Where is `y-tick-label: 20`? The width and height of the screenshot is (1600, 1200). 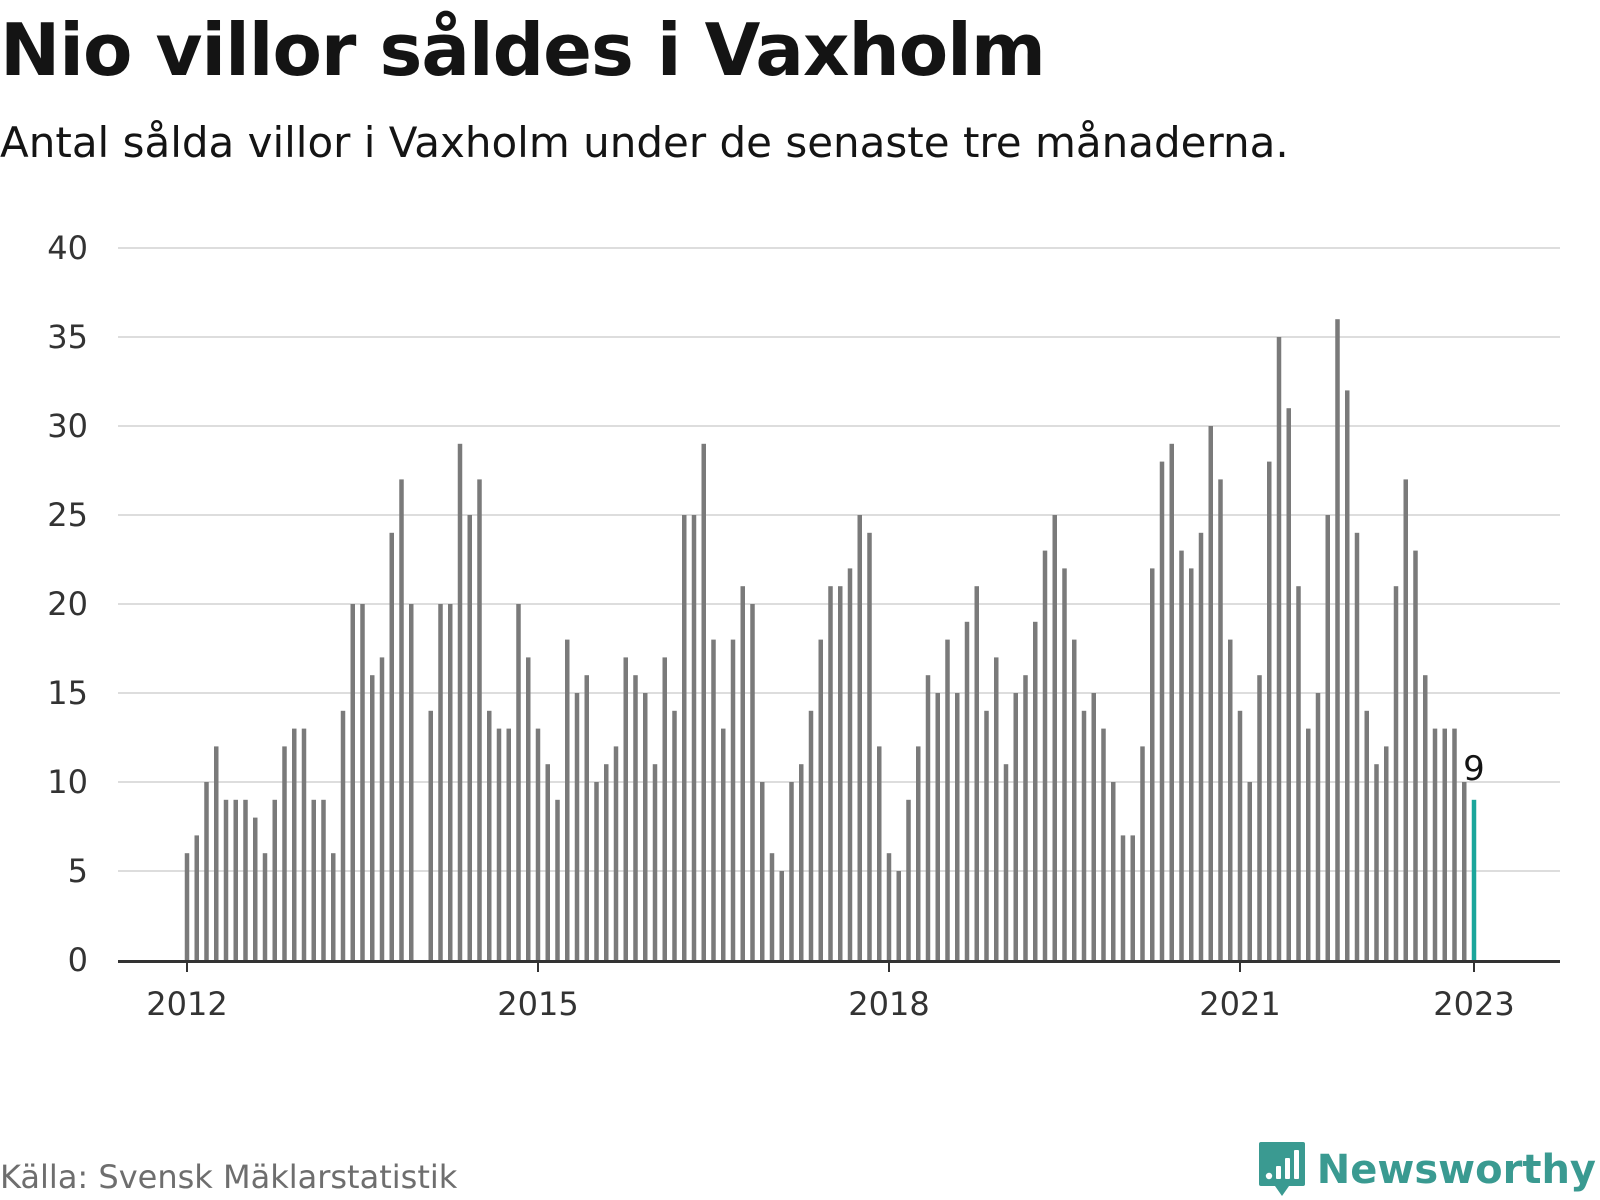 y-tick-label: 20 is located at coordinates (67, 604).